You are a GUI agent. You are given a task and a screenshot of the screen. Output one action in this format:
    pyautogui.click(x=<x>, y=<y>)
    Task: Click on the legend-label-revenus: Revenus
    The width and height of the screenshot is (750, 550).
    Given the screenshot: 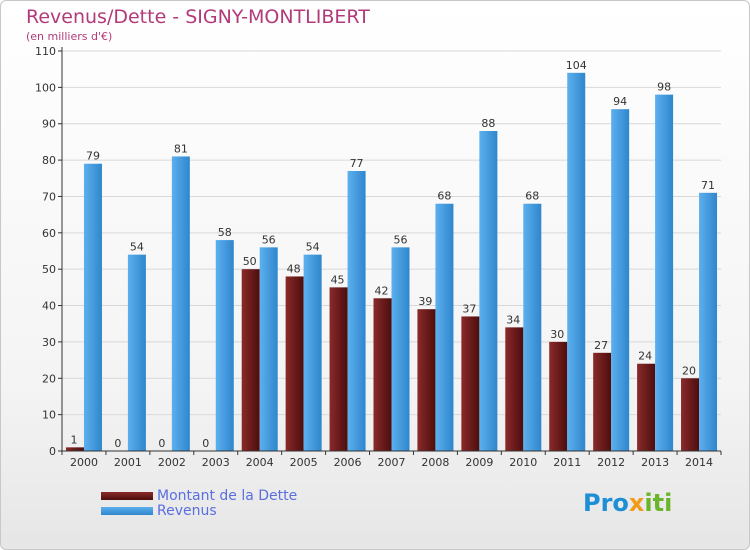 What is the action you would take?
    pyautogui.click(x=187, y=510)
    